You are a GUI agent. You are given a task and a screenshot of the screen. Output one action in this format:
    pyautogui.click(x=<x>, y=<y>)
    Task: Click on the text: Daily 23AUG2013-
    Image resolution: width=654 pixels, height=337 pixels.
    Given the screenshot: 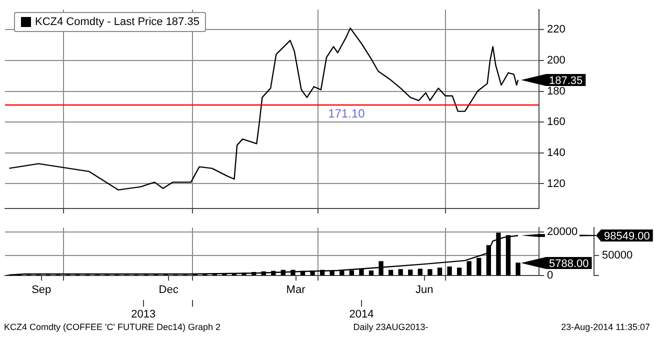 What is the action you would take?
    pyautogui.click(x=390, y=327)
    